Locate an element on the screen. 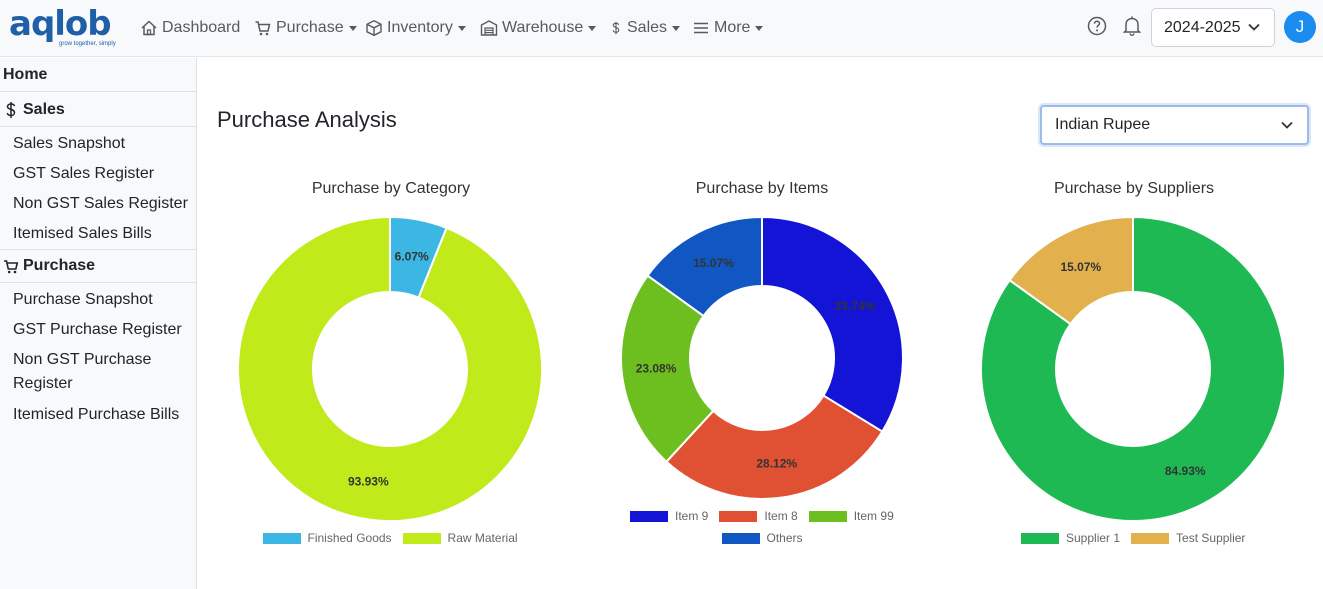 The width and height of the screenshot is (1323, 589). sidebar-item-non-gst-sales-register: Non GST Sales Register is located at coordinates (100, 203).